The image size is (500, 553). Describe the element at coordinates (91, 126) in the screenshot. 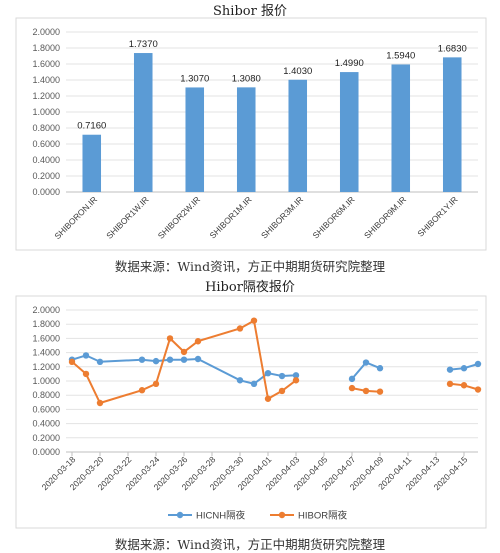

I see `chart1-data-label: 0.7160` at that location.